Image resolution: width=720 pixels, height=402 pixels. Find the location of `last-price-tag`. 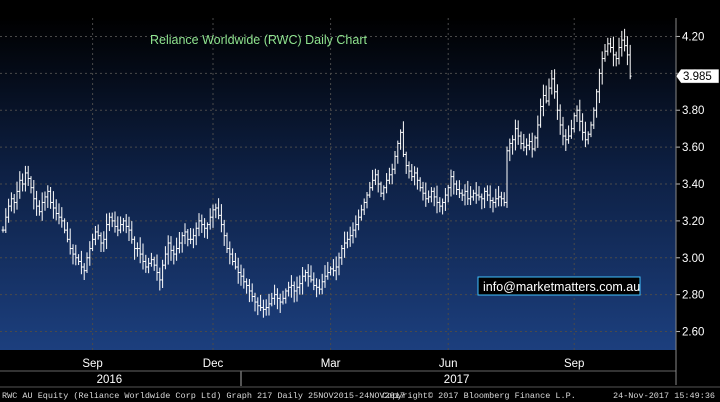

last-price-tag is located at coordinates (697, 76).